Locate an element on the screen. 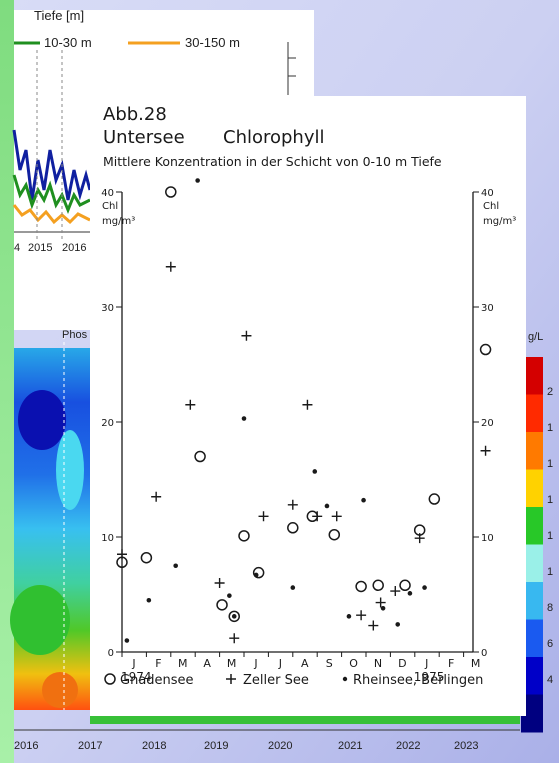  top-year-label: 4 is located at coordinates (17, 248).